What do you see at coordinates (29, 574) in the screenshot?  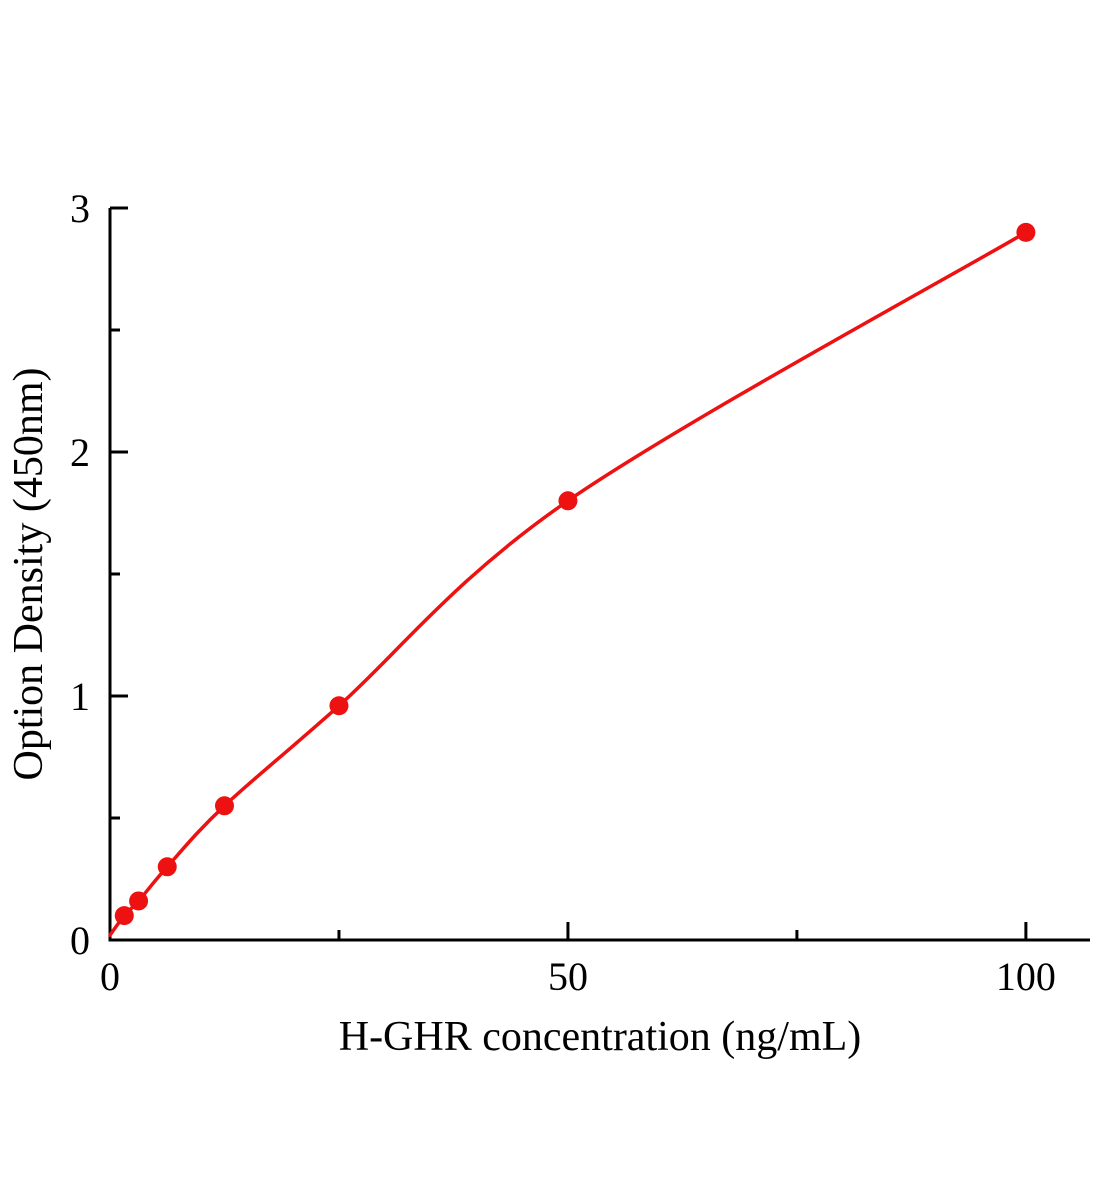 I see `y-axis-label: Option Density (450nm)` at bounding box center [29, 574].